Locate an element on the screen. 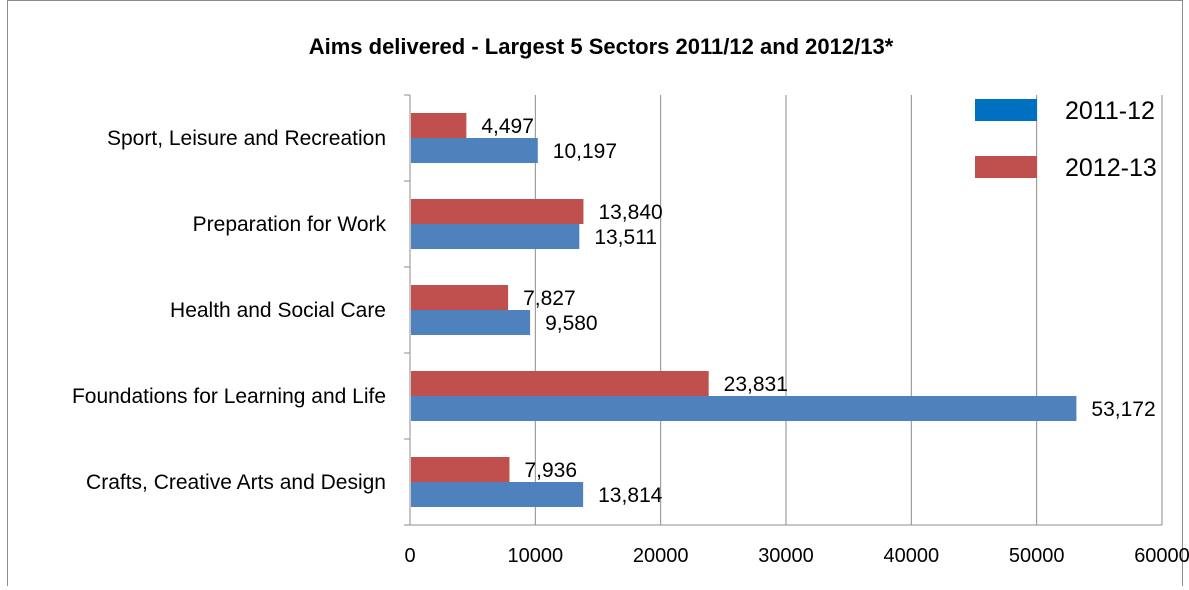 The width and height of the screenshot is (1189, 590). x-tick-label: 20000 is located at coordinates (661, 556).